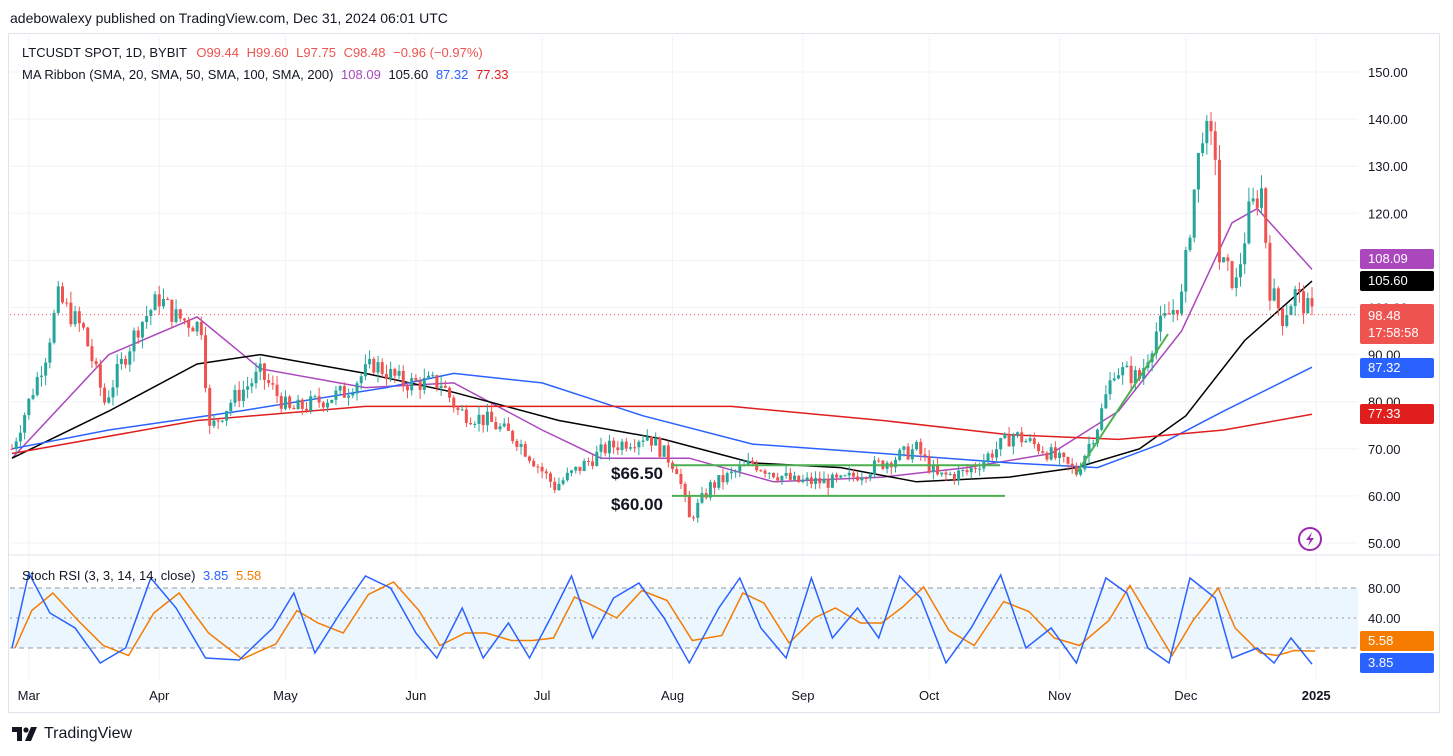  I want to click on stoch-rsi-lines, so click(663, 617).